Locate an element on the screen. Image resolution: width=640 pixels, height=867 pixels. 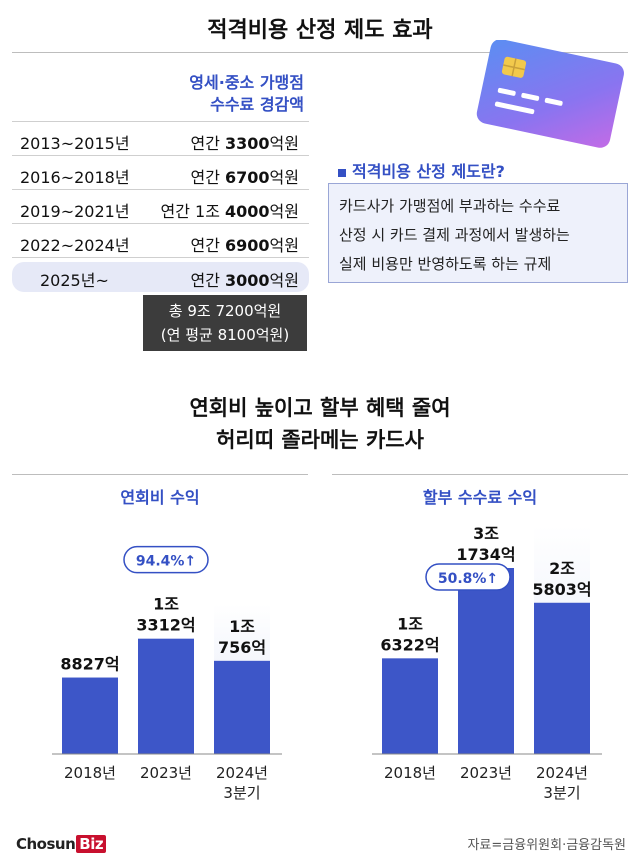
amount-value: 6900 is located at coordinates (247, 245).